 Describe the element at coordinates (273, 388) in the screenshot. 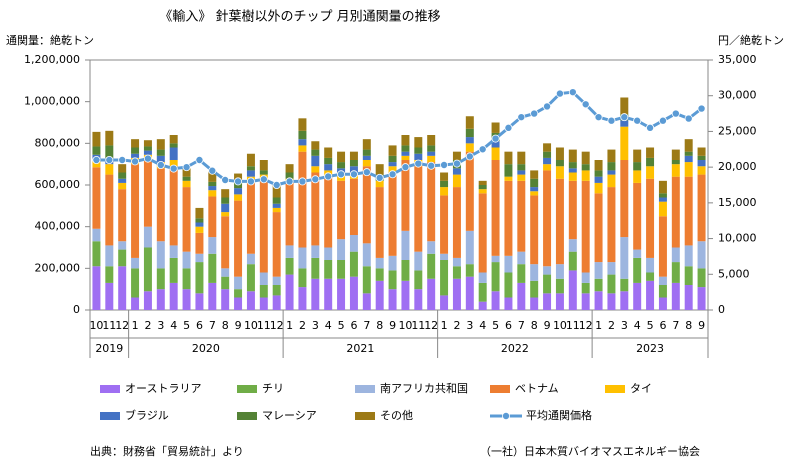

I see `legend-label: チリ` at that location.